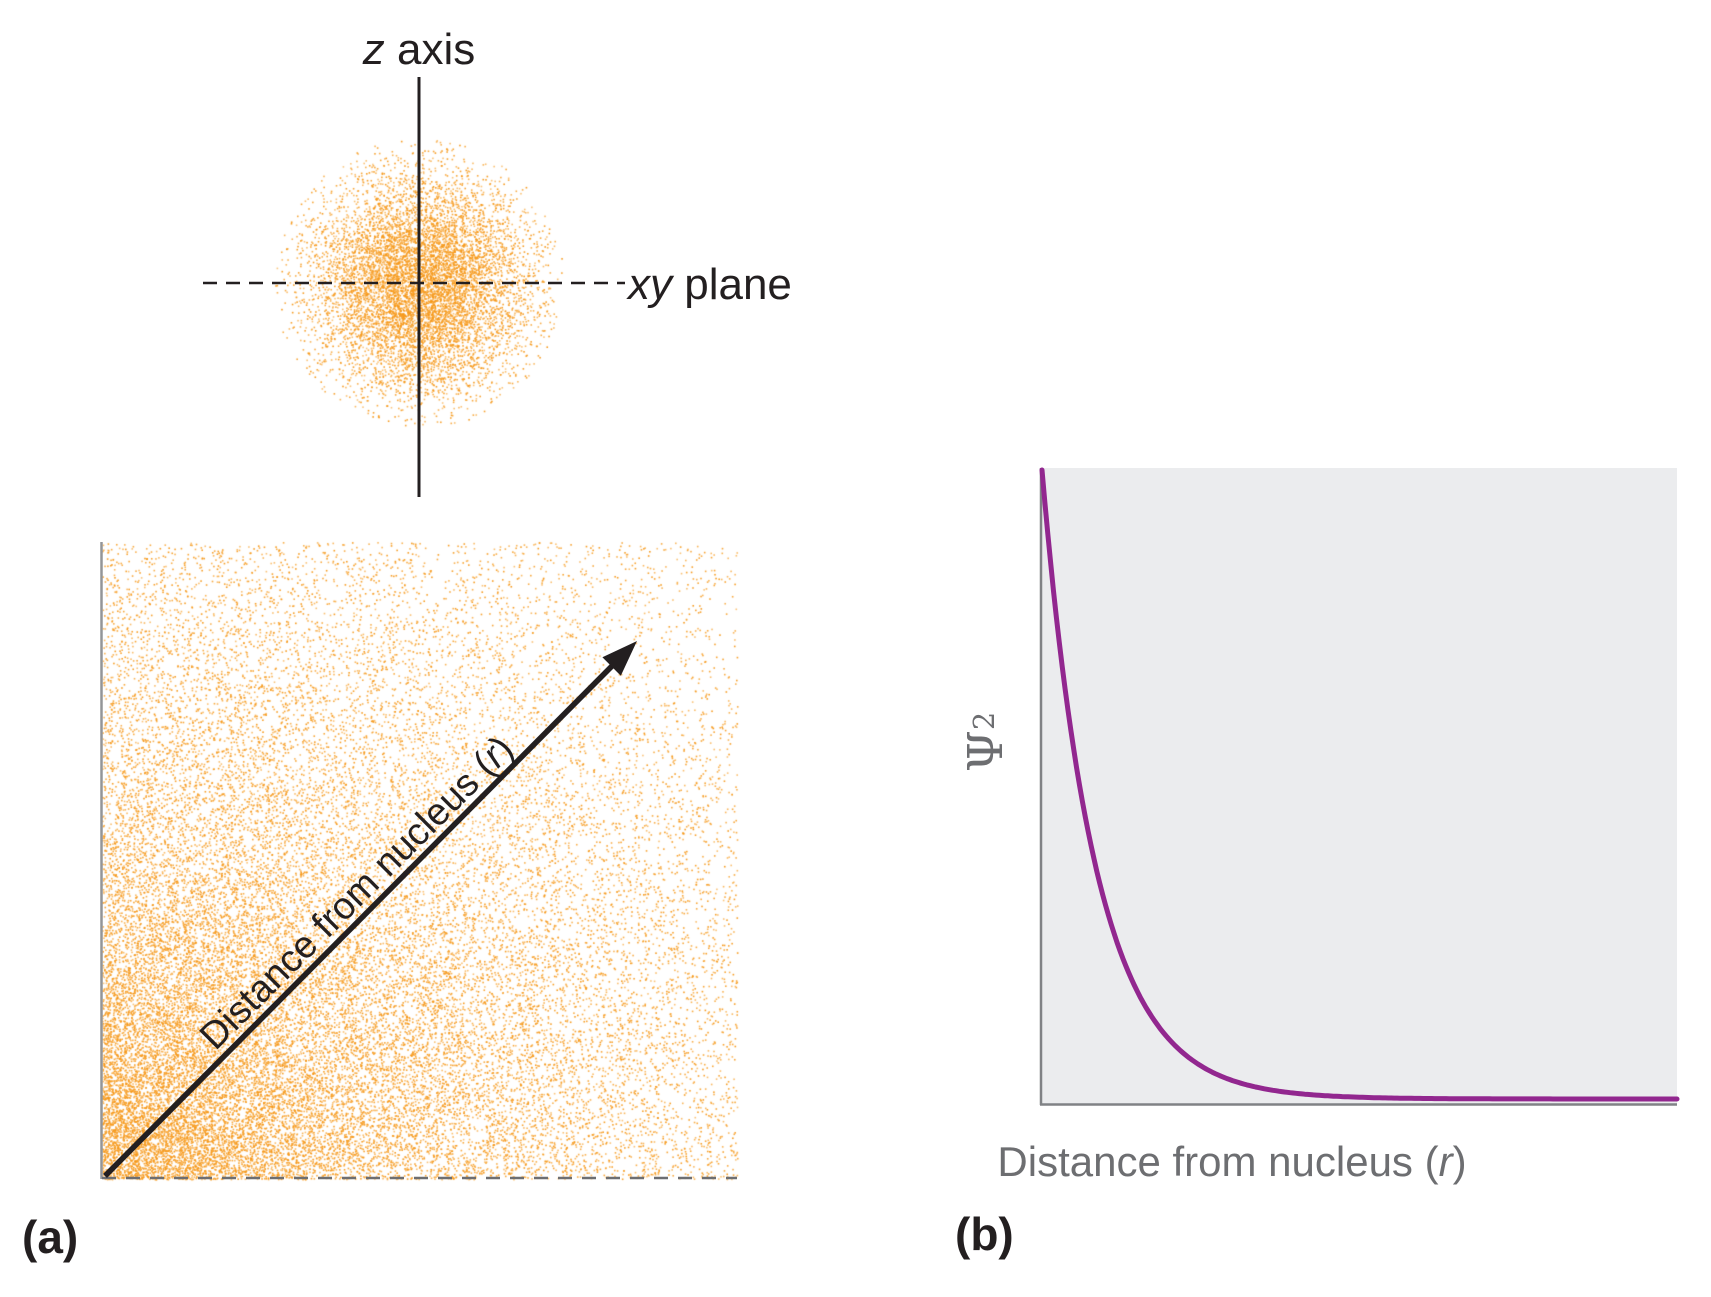 The width and height of the screenshot is (1711, 1297). What do you see at coordinates (359, 920) in the screenshot?
I see `distance-arrow-shaft` at bounding box center [359, 920].